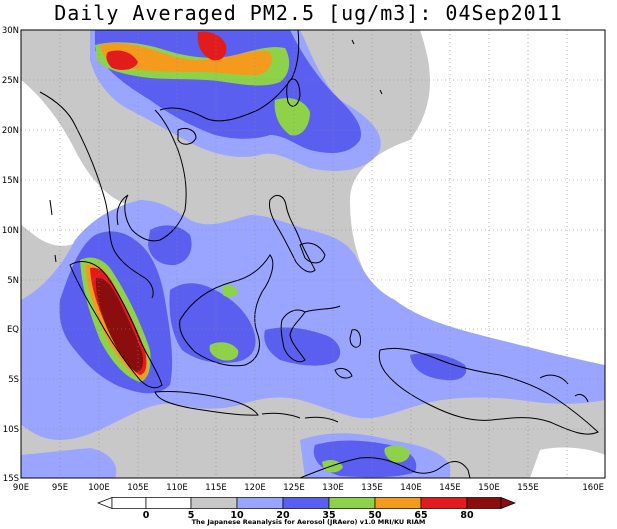 The width and height of the screenshot is (617, 529). I want to click on latitude-labels: 30N 25N 20N 15N 10N 5N EQ 5S 10S 15S, so click(10, 255).